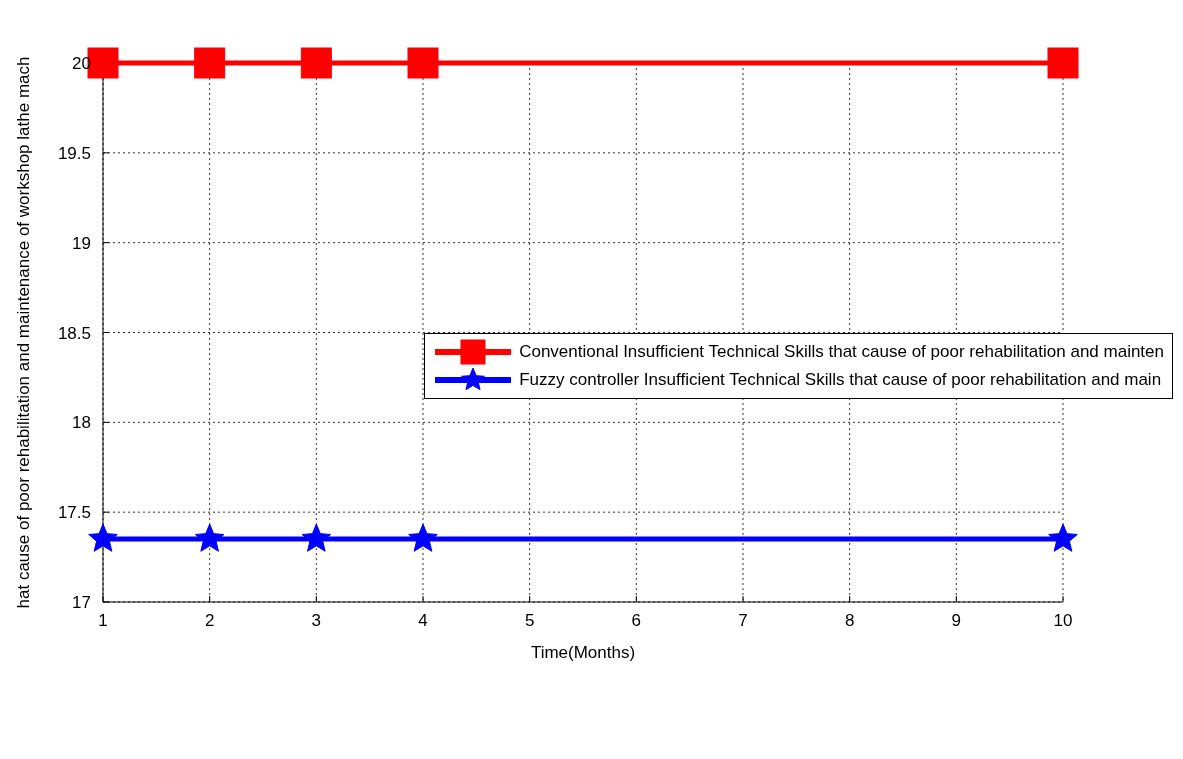 This screenshot has width=1183, height=759. Describe the element at coordinates (956, 621) in the screenshot. I see `x-tick-label: 9` at that location.